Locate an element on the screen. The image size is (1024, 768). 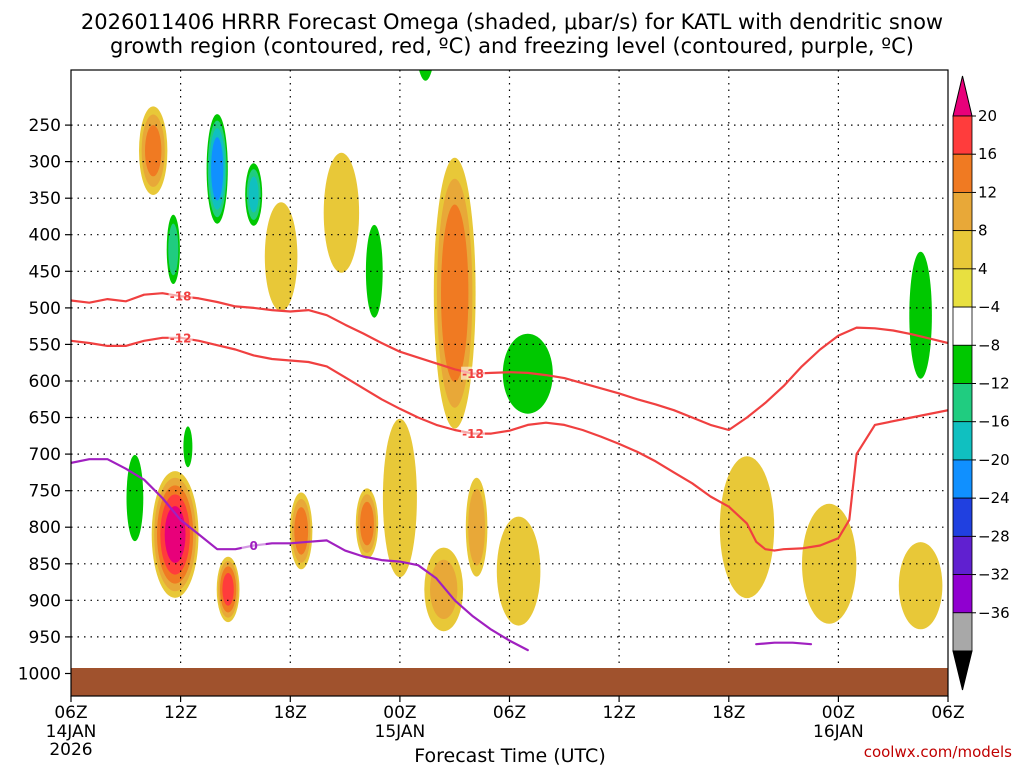
x-tick-label-7: 00Z is located at coordinates (838, 713).